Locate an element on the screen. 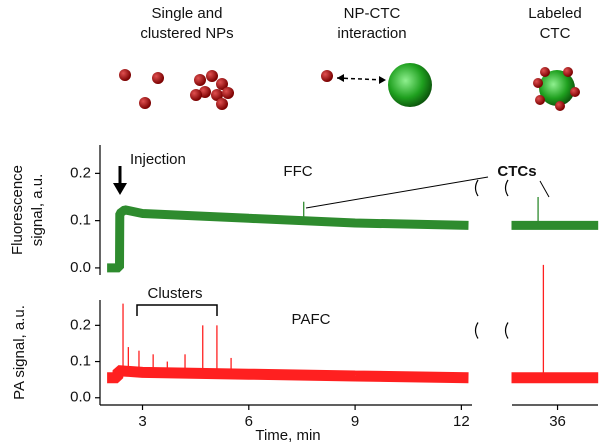  annotation: CTCs is located at coordinates (516, 171).